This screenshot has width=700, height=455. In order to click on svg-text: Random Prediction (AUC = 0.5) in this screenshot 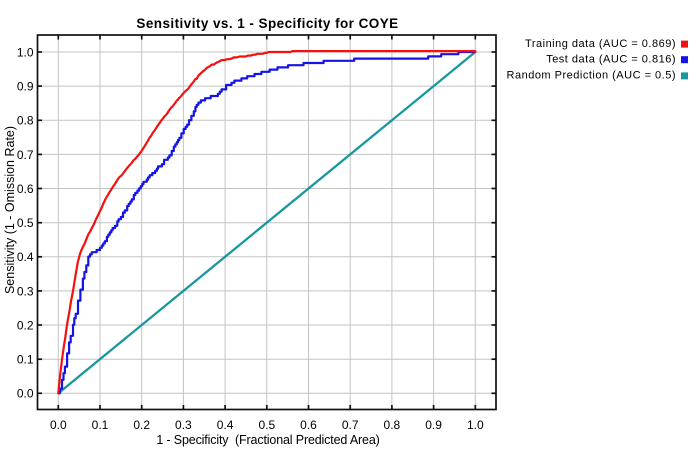, I will do `click(591, 76)`.